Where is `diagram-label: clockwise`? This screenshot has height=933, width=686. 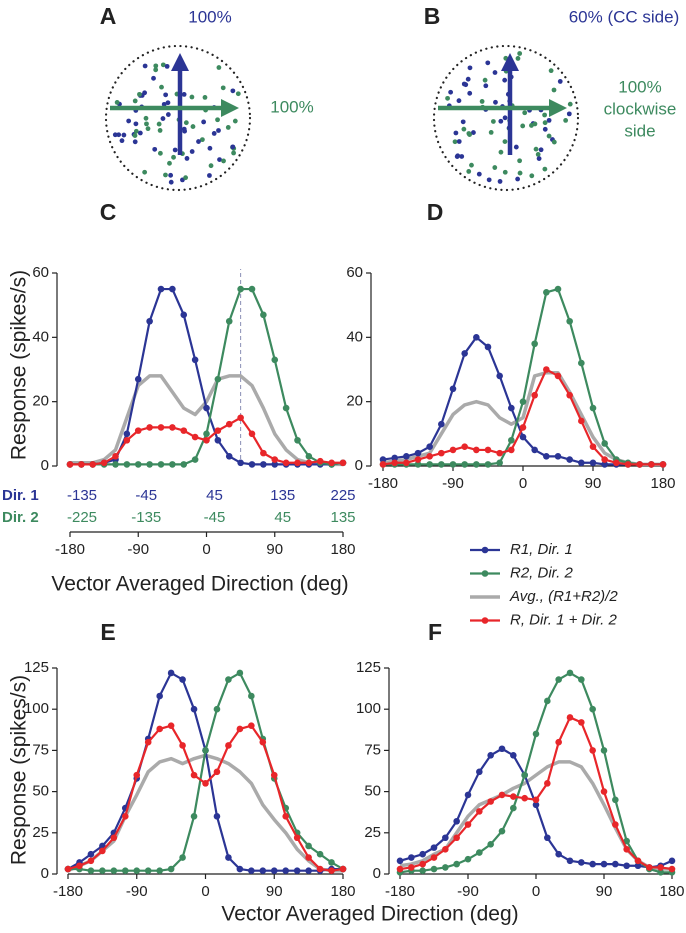
diagram-label: clockwise is located at coordinates (640, 108).